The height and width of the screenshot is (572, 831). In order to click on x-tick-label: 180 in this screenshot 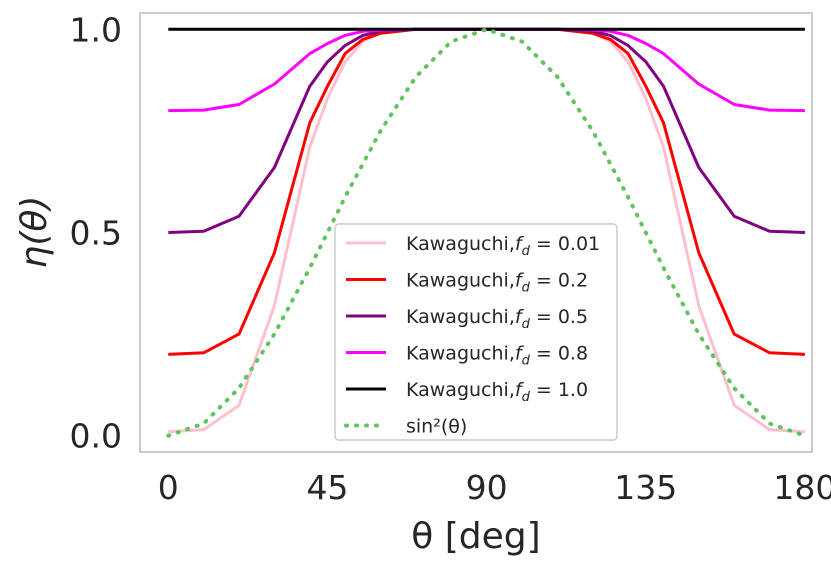, I will do `click(802, 487)`.